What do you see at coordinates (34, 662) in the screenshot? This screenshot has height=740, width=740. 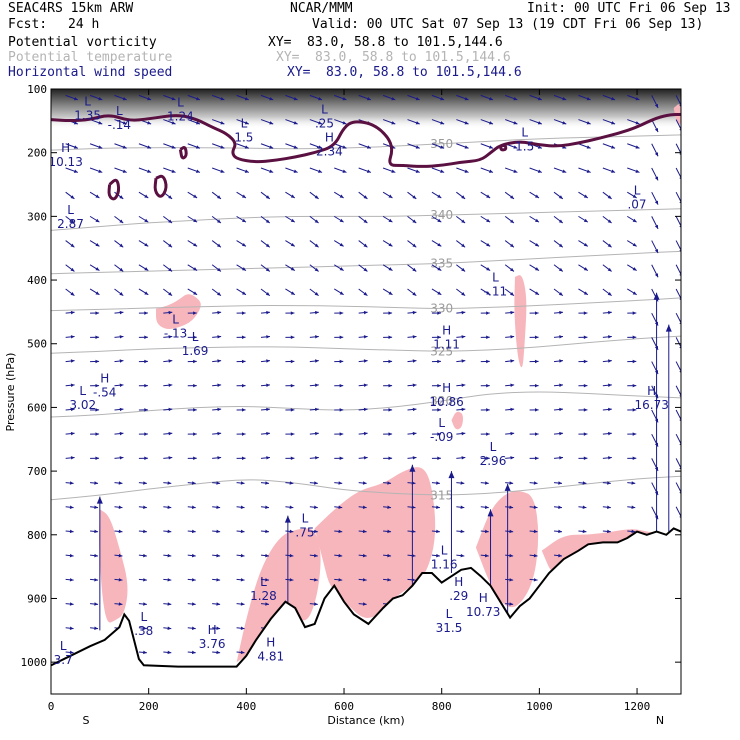 I see `y-tick-label: 1000` at bounding box center [34, 662].